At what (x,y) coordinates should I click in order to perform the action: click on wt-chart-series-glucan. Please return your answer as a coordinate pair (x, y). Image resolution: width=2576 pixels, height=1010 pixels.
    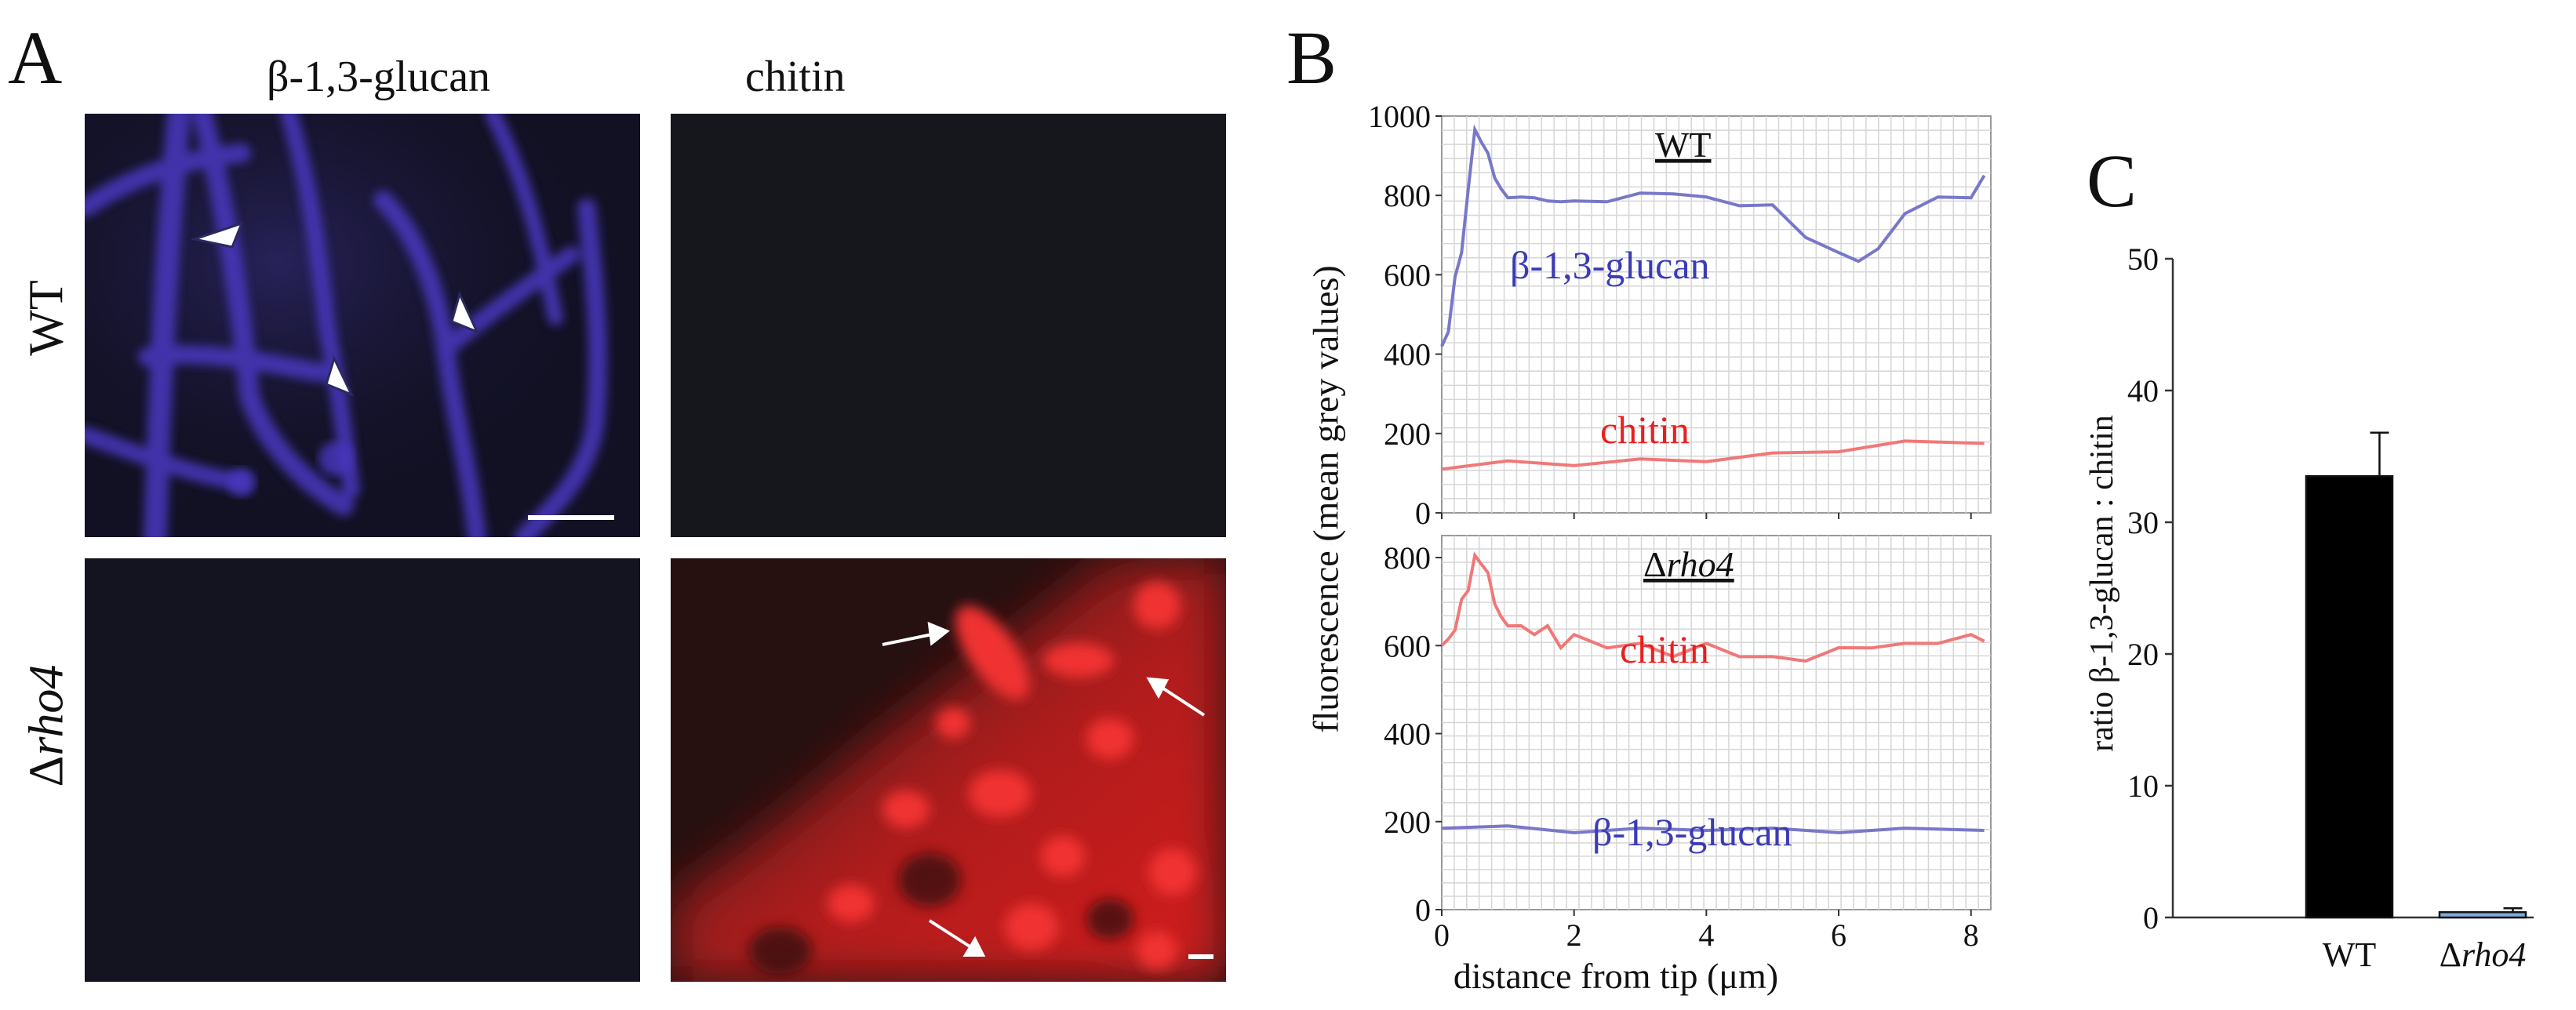
    Looking at the image, I should click on (1713, 235).